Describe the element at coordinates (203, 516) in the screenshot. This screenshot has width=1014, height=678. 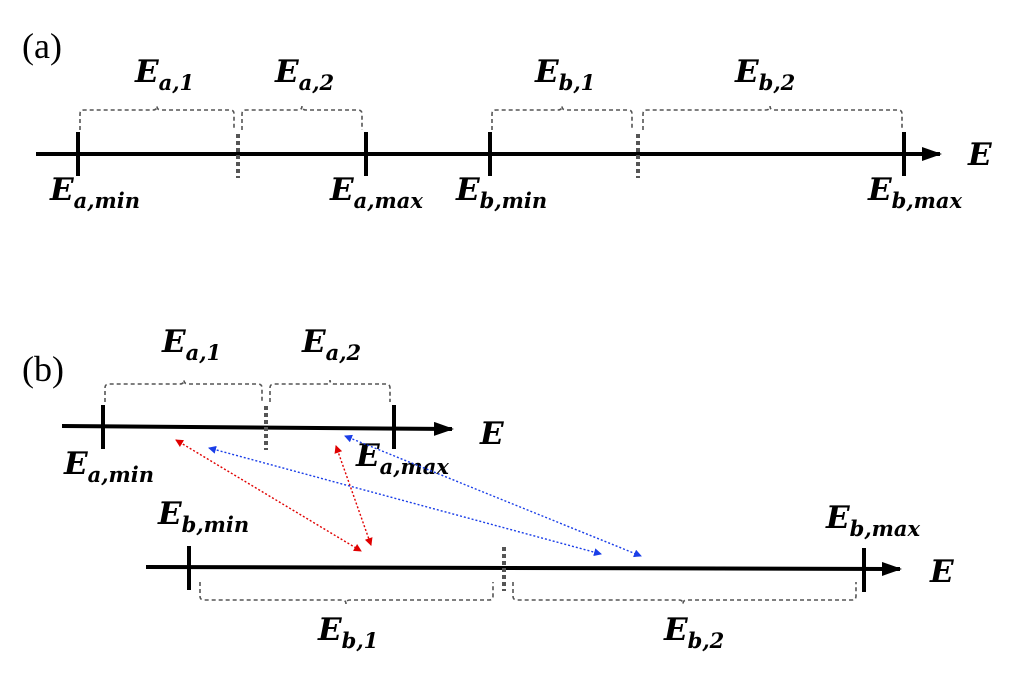
I see `tick-label-lower-b-min: Eb,min` at that location.